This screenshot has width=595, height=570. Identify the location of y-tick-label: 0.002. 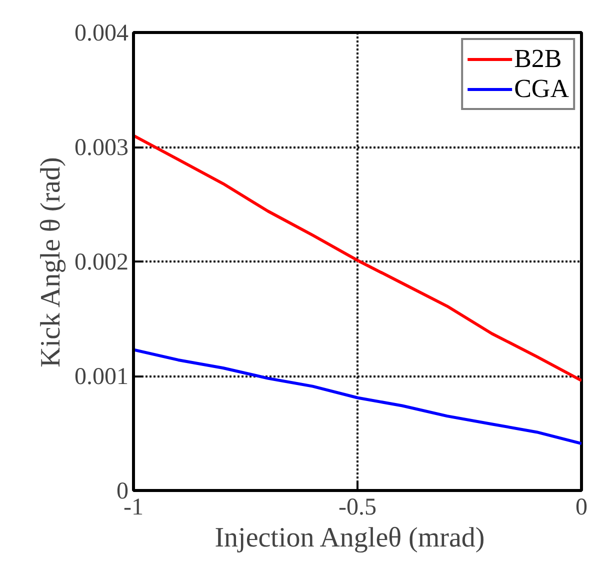
(101, 263).